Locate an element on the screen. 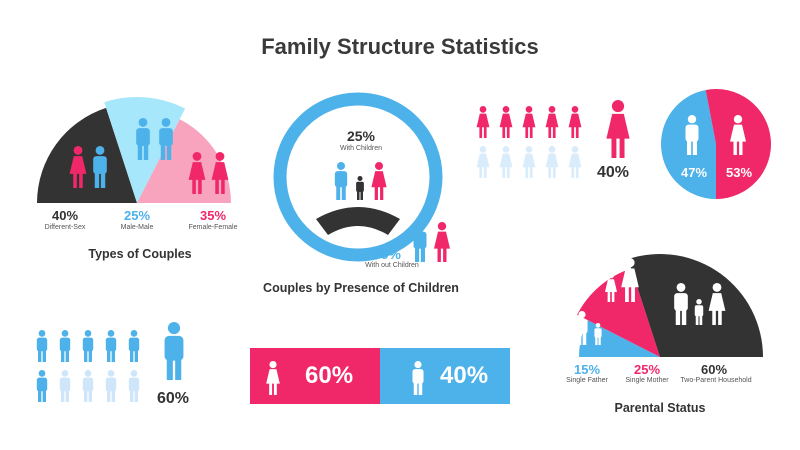  c2-slice-0-value: 25% is located at coordinates (361, 136).